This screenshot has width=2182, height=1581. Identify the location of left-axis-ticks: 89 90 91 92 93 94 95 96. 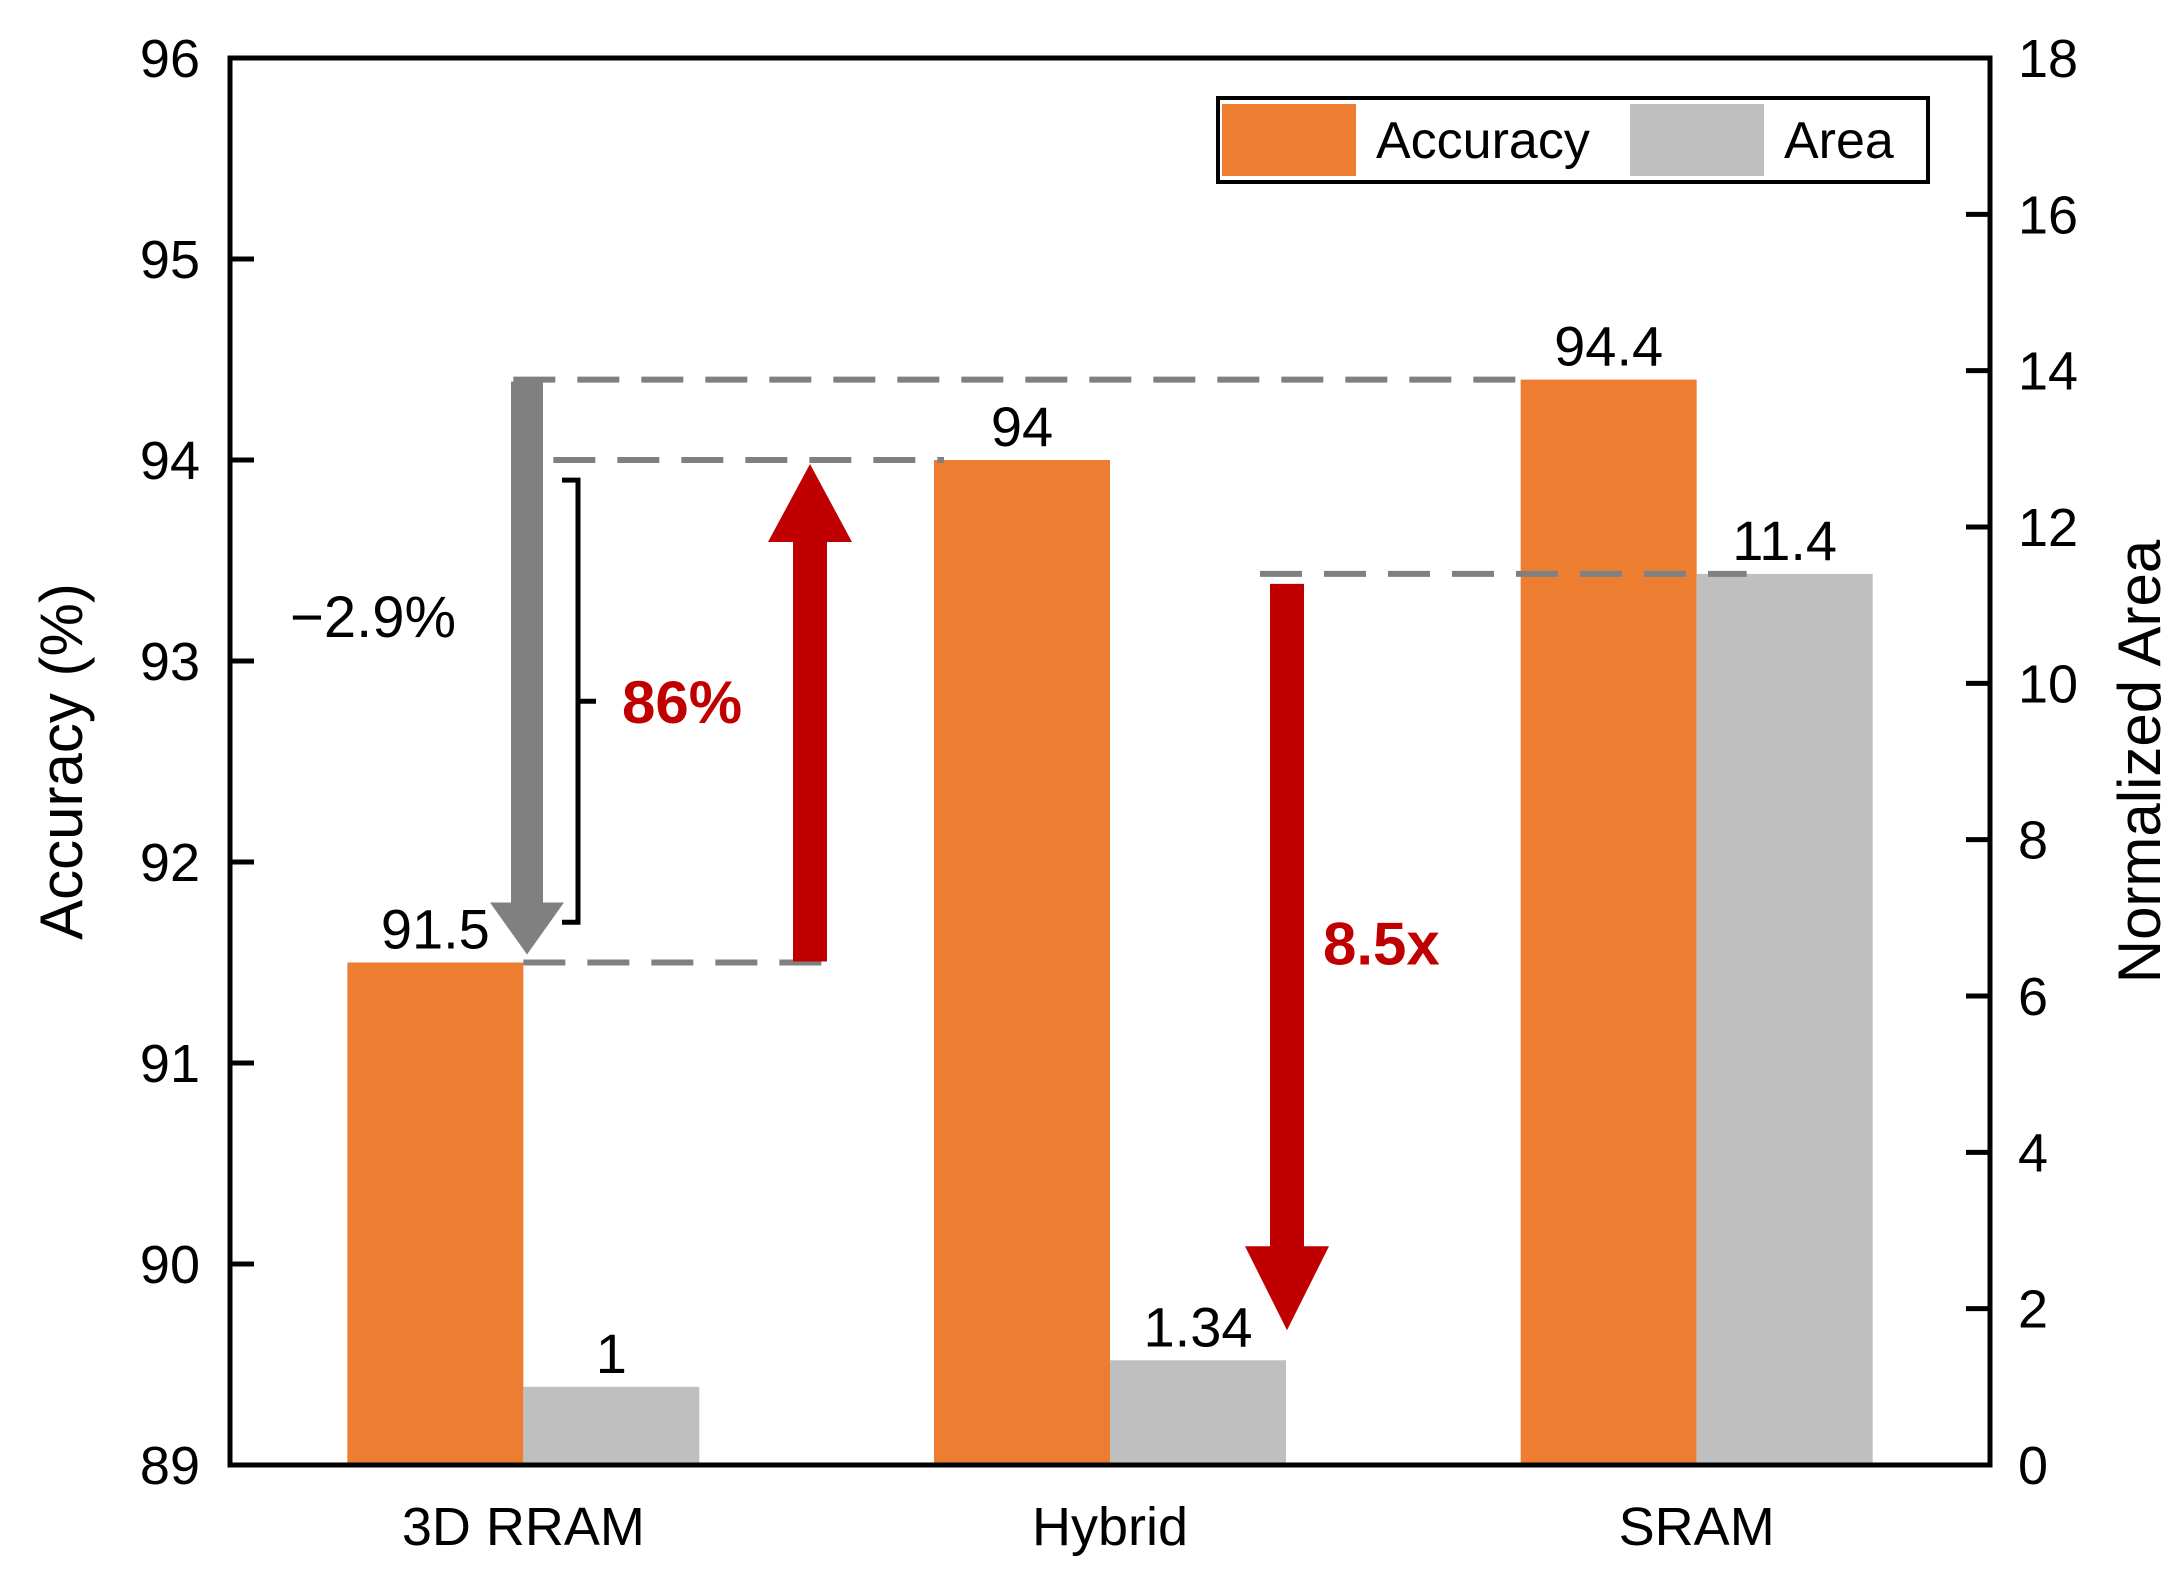
(197, 762).